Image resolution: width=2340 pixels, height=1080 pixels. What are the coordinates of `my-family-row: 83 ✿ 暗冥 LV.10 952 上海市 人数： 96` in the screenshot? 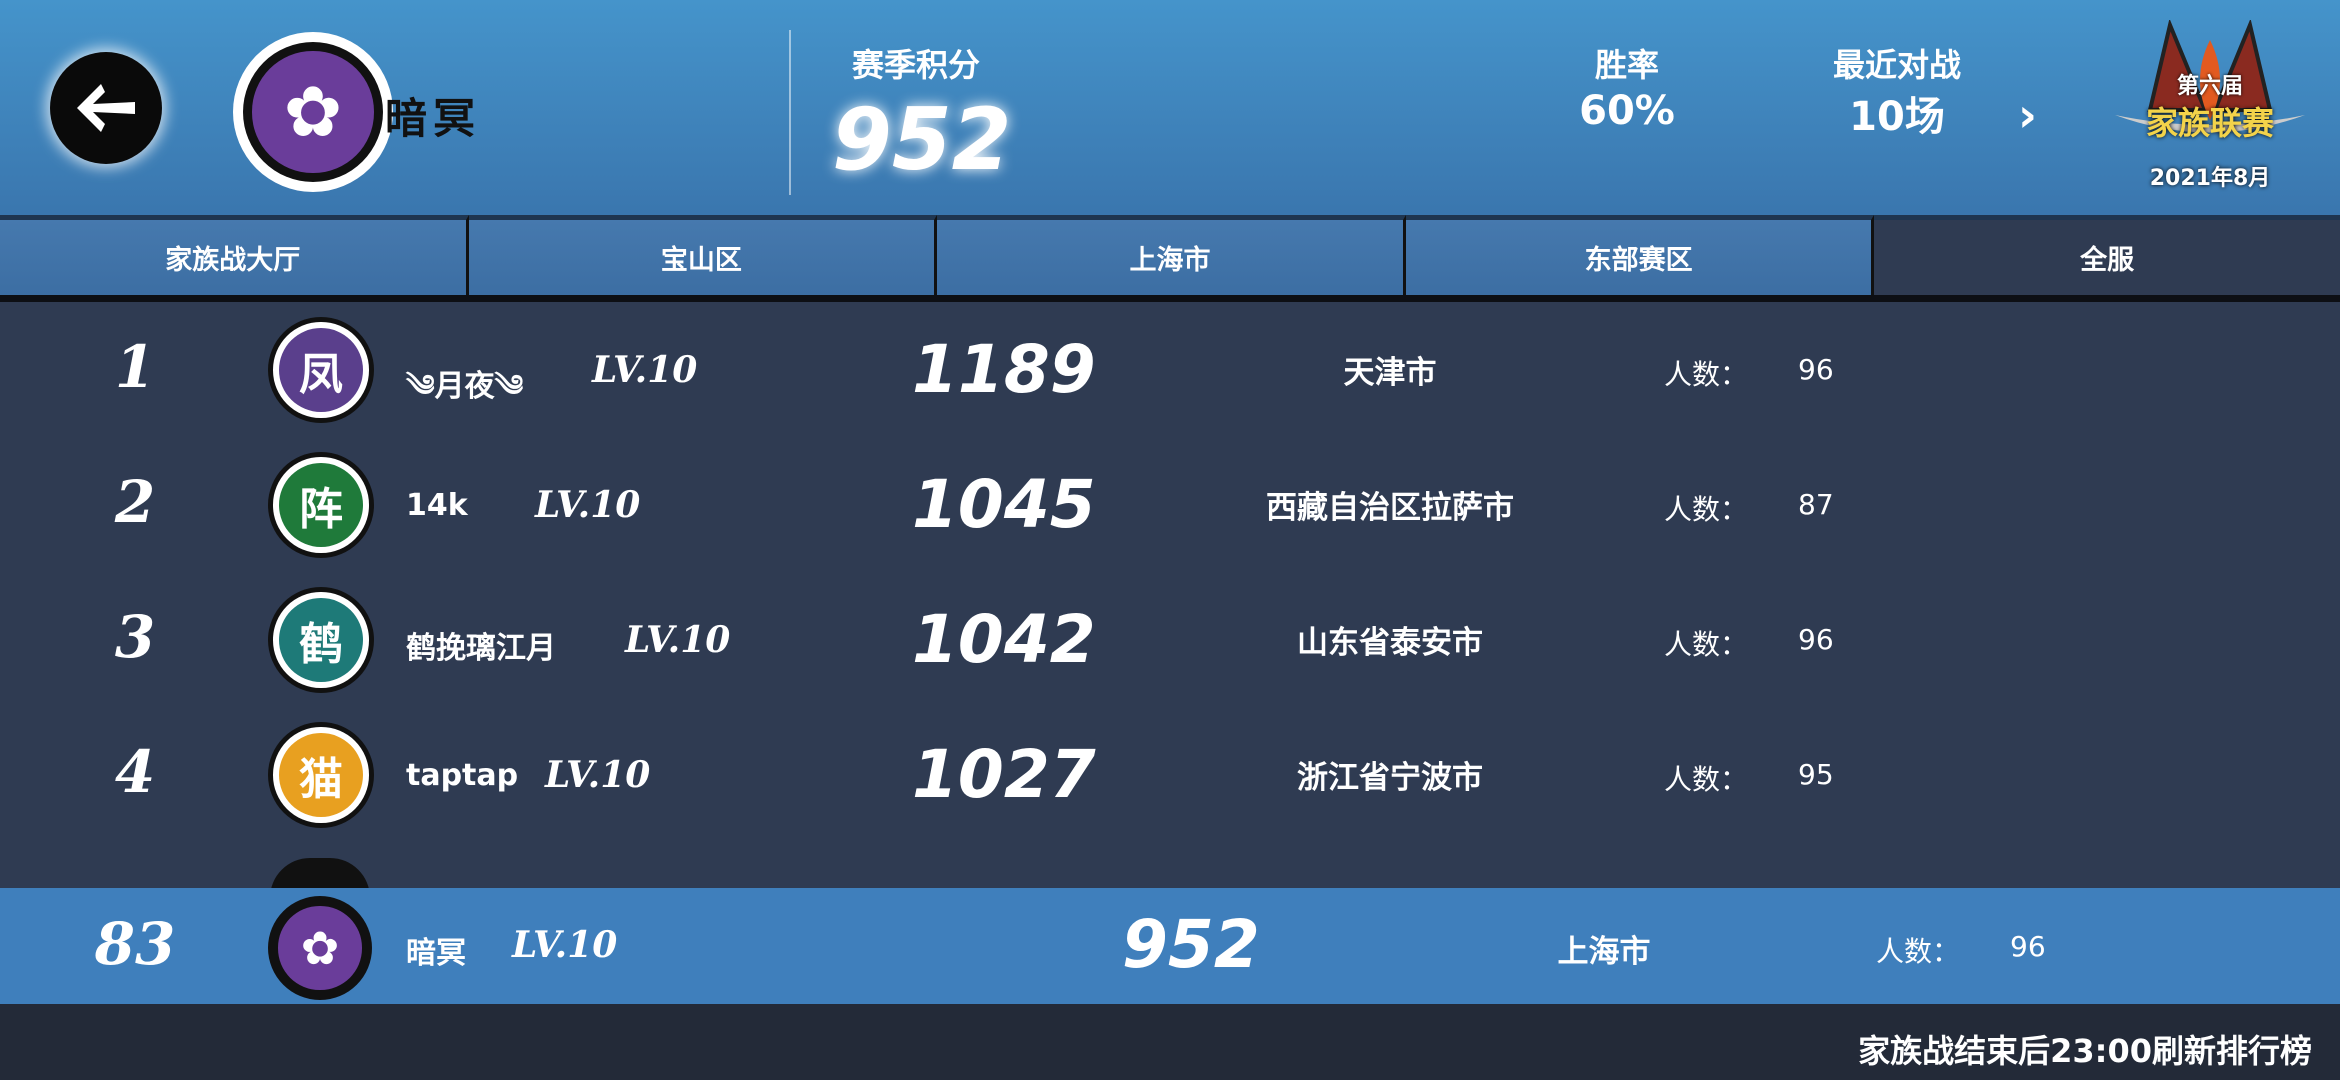 It's located at (1170, 946).